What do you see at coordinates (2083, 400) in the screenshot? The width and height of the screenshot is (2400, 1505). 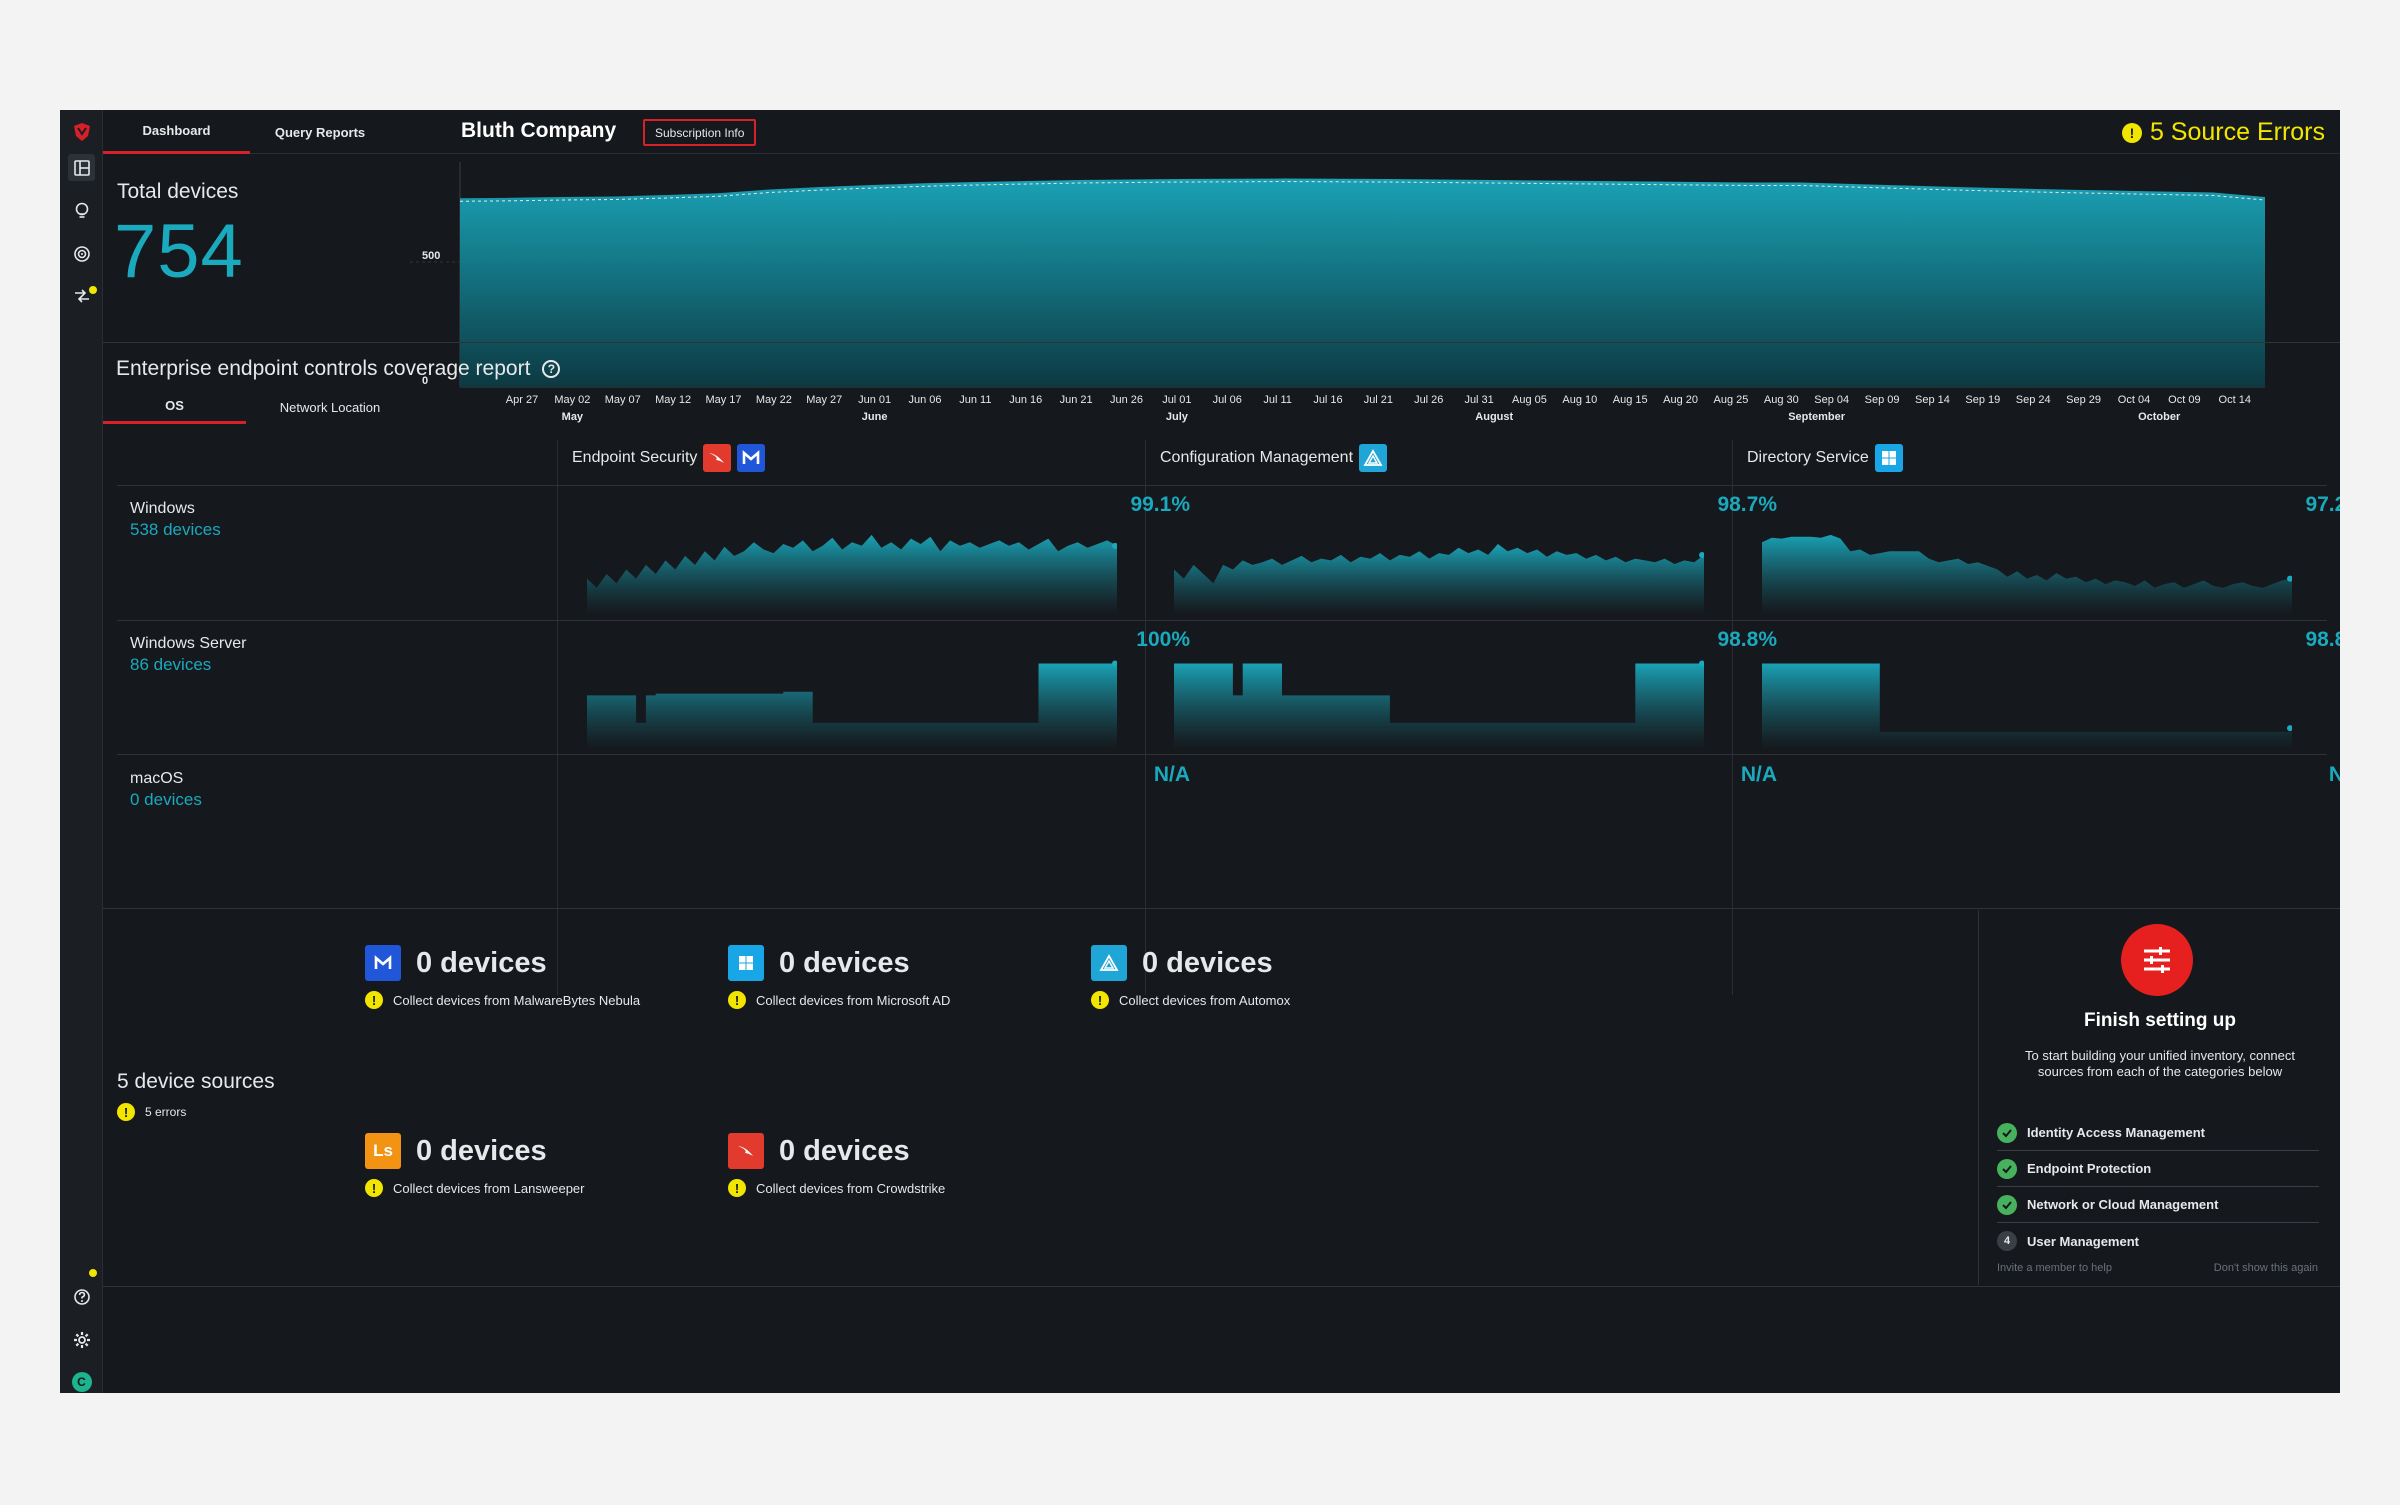 I see `x-tick-label: Sep 29` at bounding box center [2083, 400].